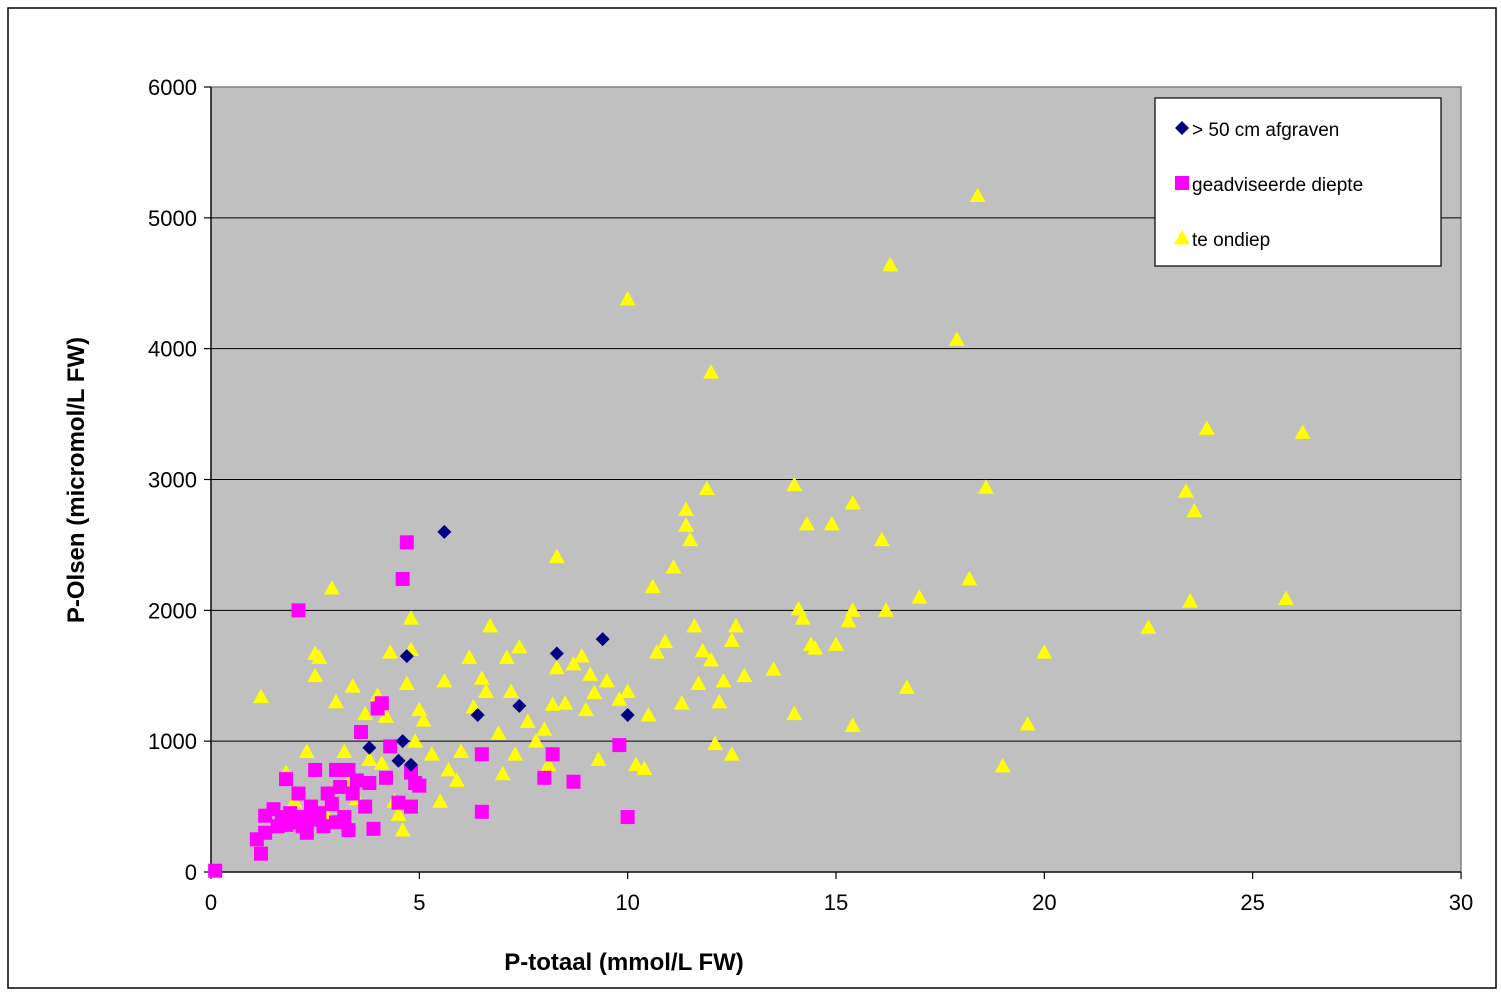 This screenshot has width=1501, height=992. What do you see at coordinates (1182, 237) in the screenshot?
I see `legend-marker-triangle` at bounding box center [1182, 237].